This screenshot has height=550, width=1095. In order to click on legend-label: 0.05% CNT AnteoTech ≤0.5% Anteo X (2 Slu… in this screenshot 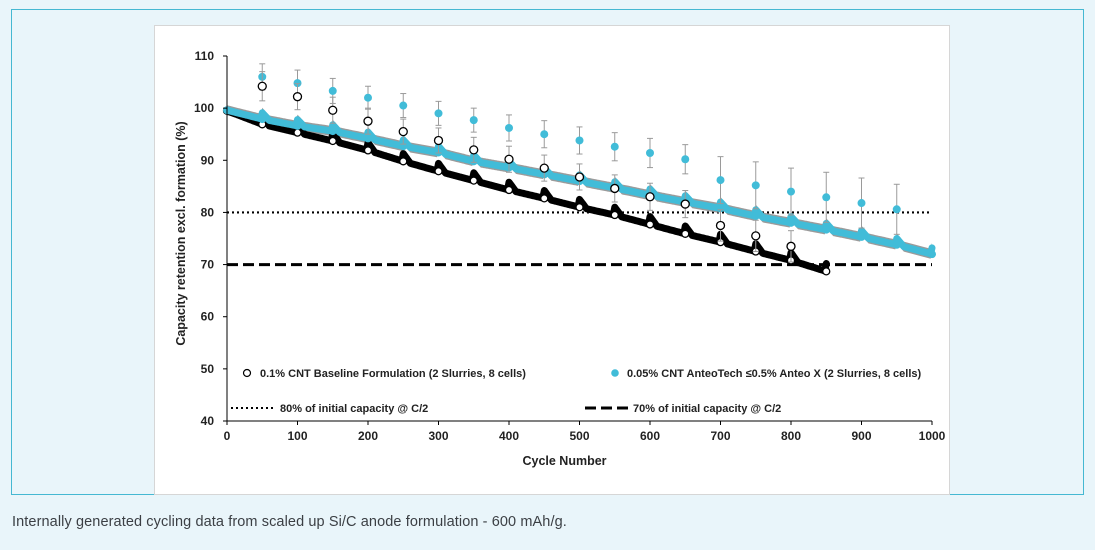, I will do `click(774, 374)`.